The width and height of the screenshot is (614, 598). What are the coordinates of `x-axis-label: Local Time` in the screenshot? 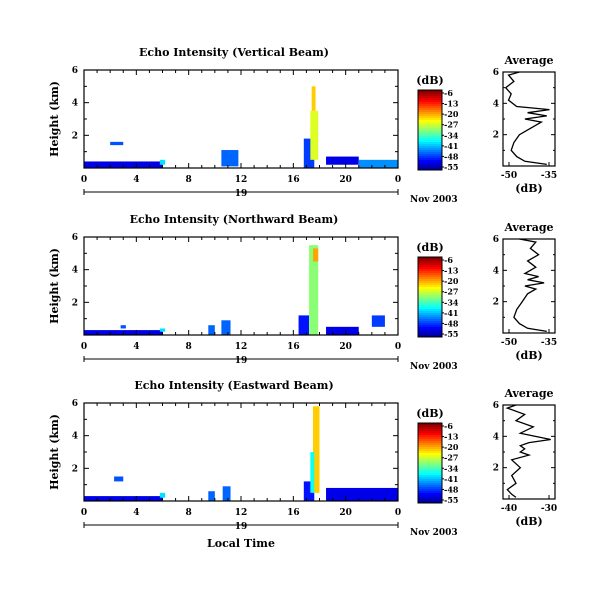 It's located at (241, 543).